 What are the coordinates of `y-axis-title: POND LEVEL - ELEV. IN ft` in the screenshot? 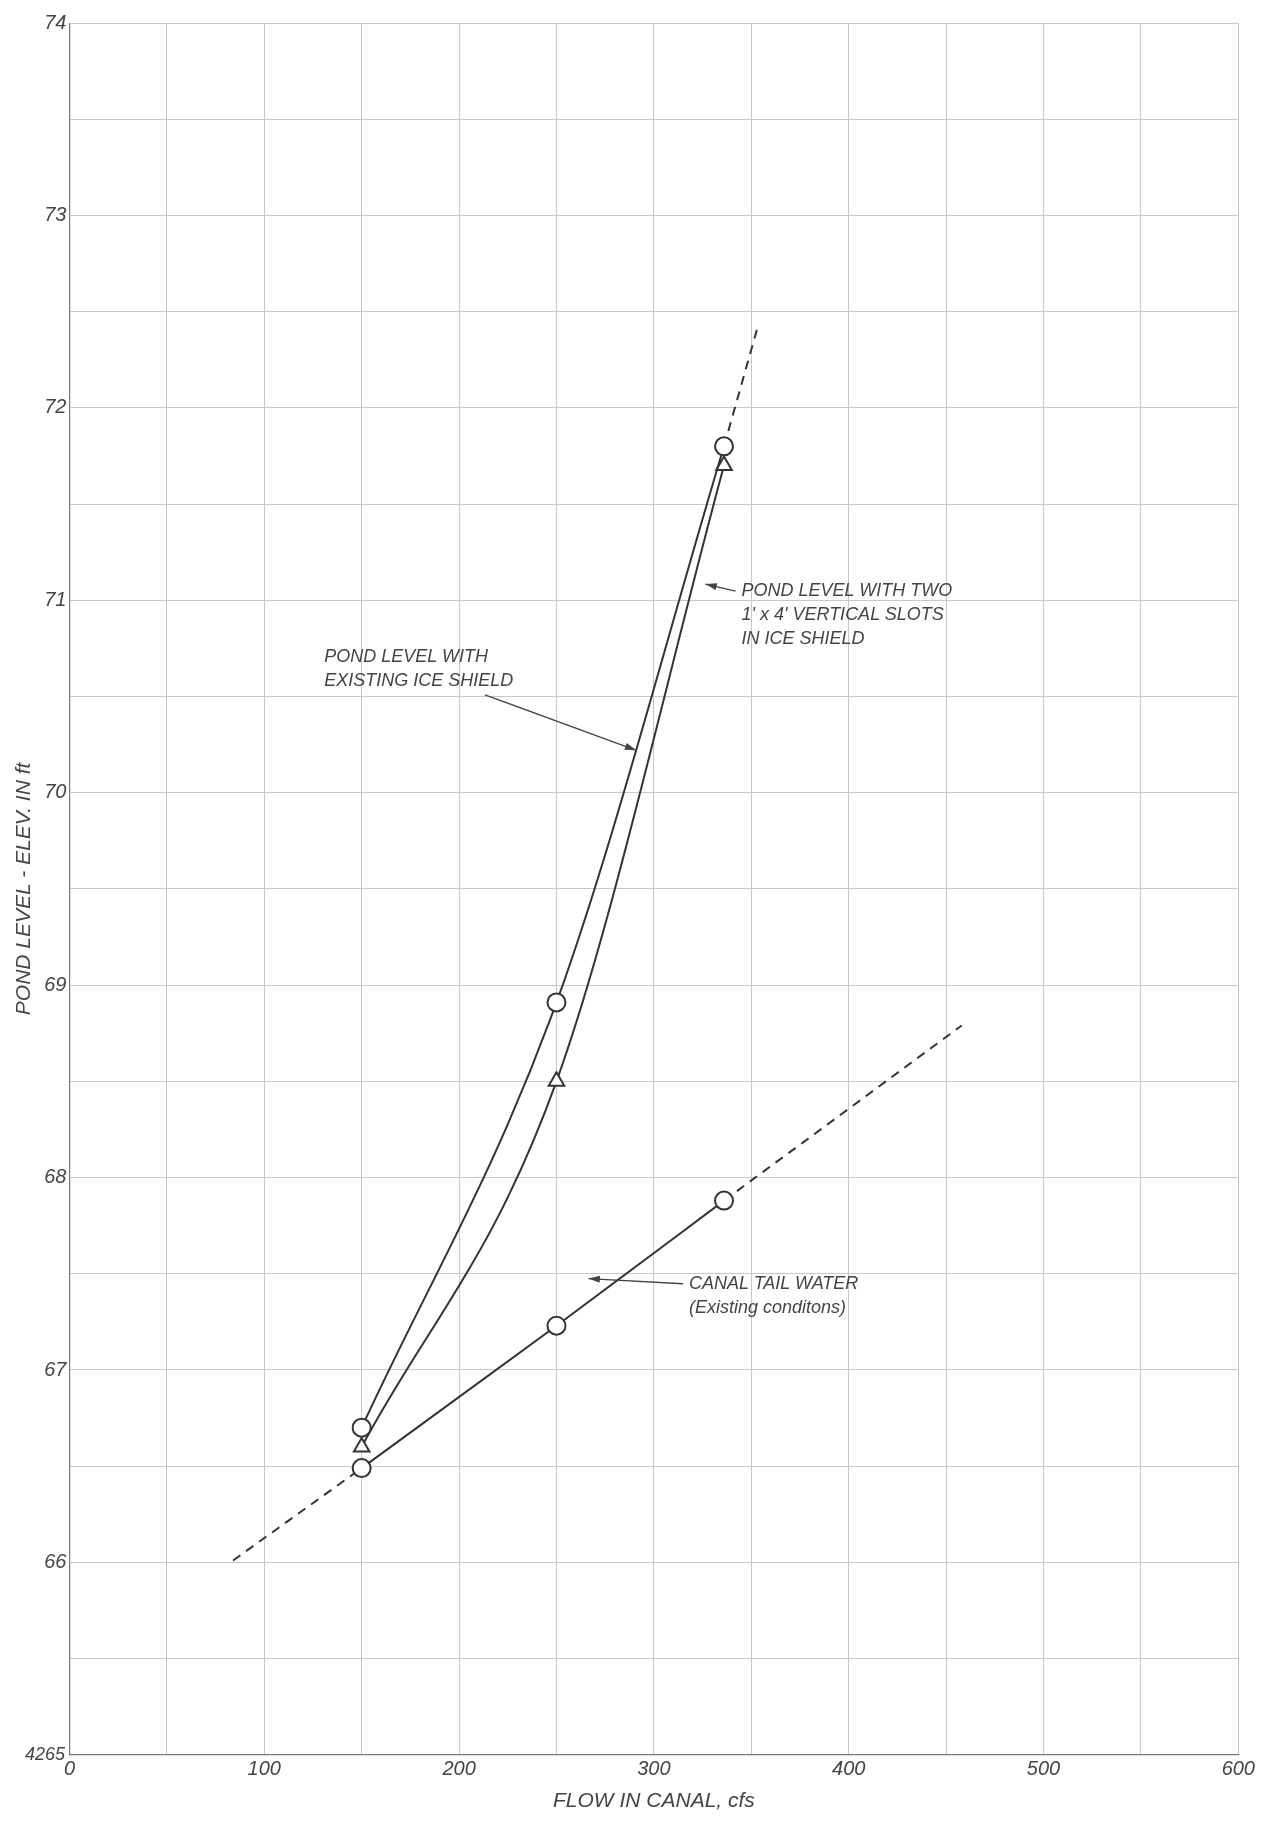 It's located at (23, 888).